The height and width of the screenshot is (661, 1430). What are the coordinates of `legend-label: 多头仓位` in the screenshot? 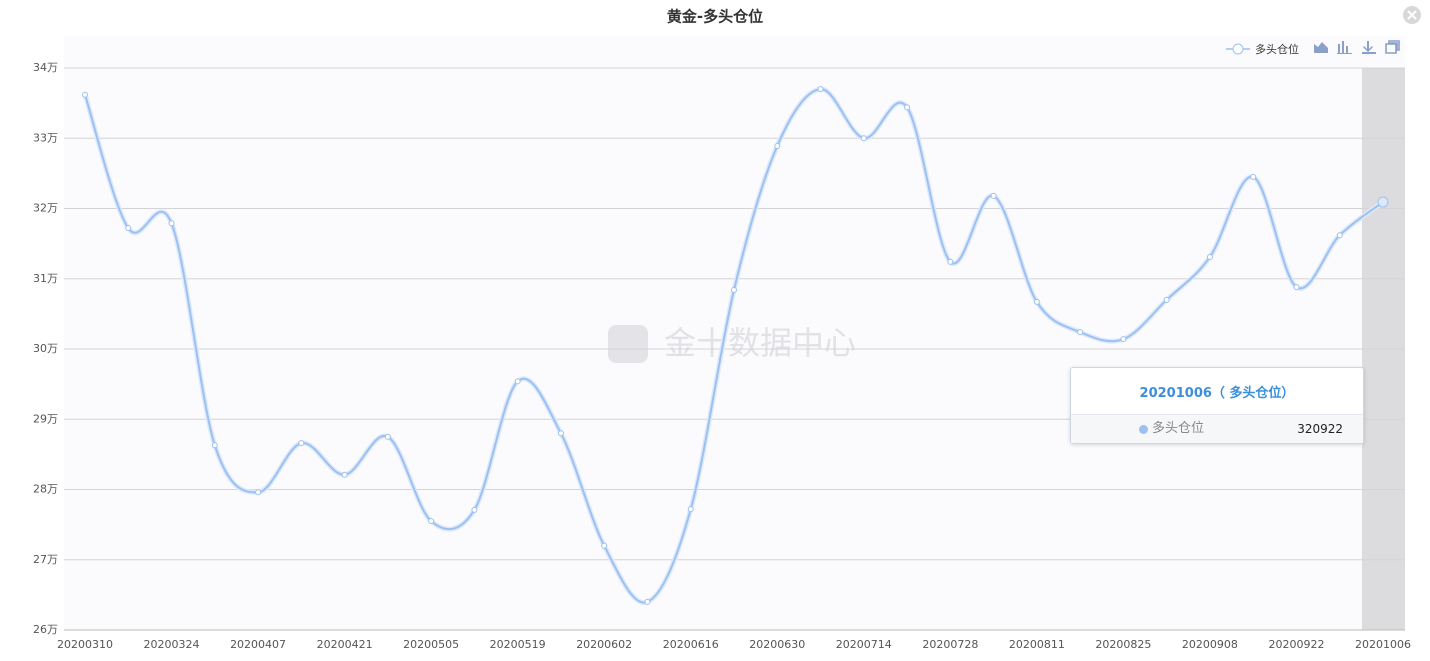 It's located at (1277, 49).